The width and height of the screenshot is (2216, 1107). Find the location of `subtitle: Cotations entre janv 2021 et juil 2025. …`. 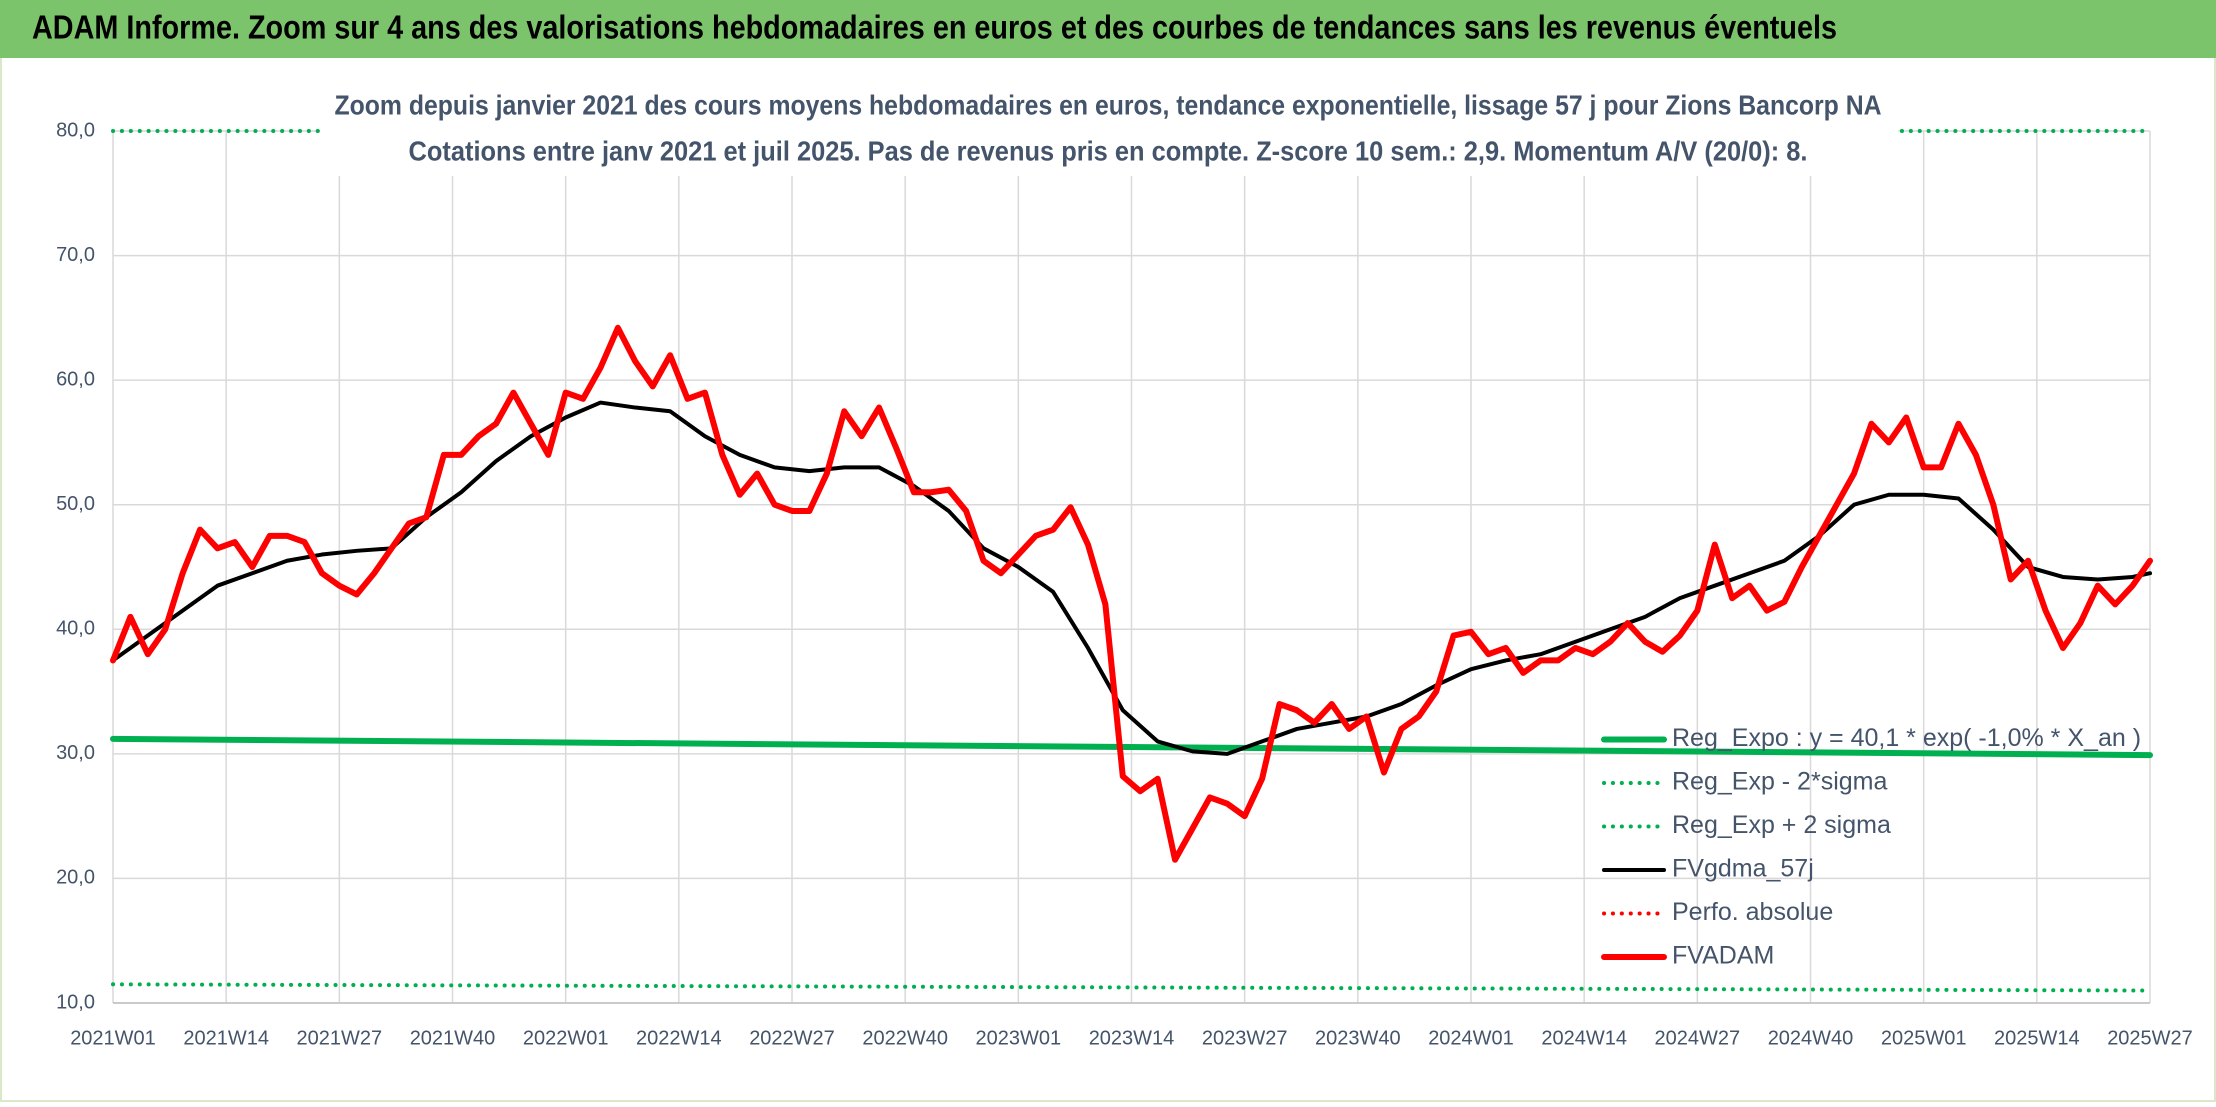

subtitle: Cotations entre janv 2021 et juil 2025. … is located at coordinates (1108, 150).